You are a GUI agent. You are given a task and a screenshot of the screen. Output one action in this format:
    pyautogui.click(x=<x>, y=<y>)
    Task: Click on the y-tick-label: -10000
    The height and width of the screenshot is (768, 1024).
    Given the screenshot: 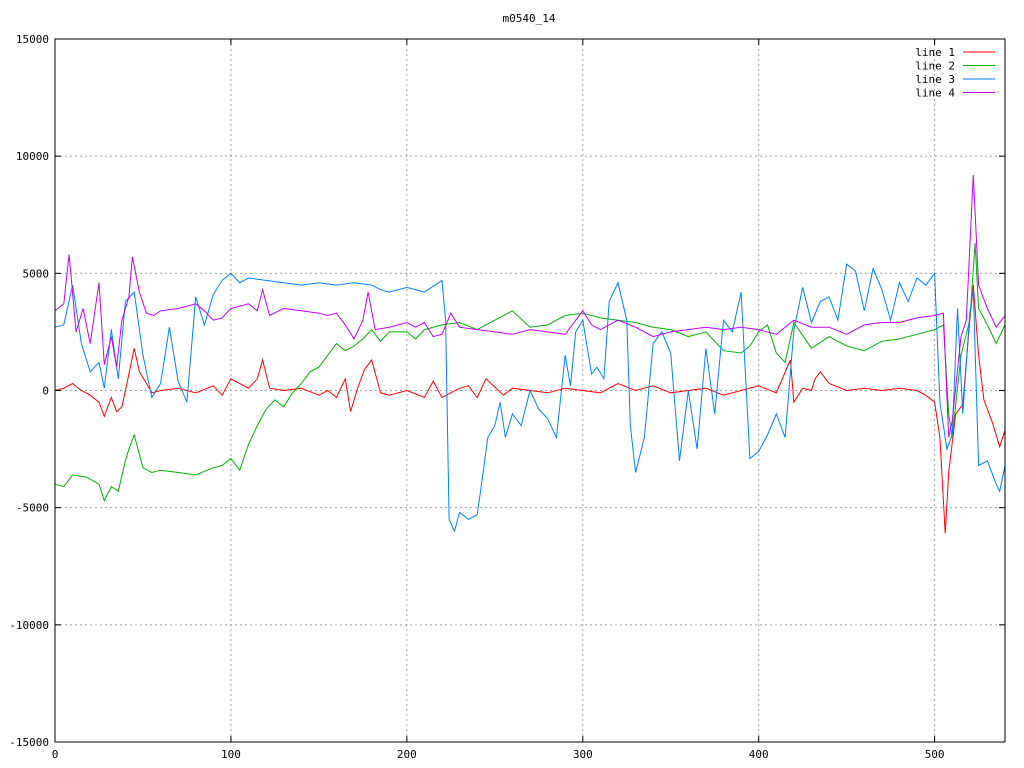 What is the action you would take?
    pyautogui.click(x=29, y=625)
    